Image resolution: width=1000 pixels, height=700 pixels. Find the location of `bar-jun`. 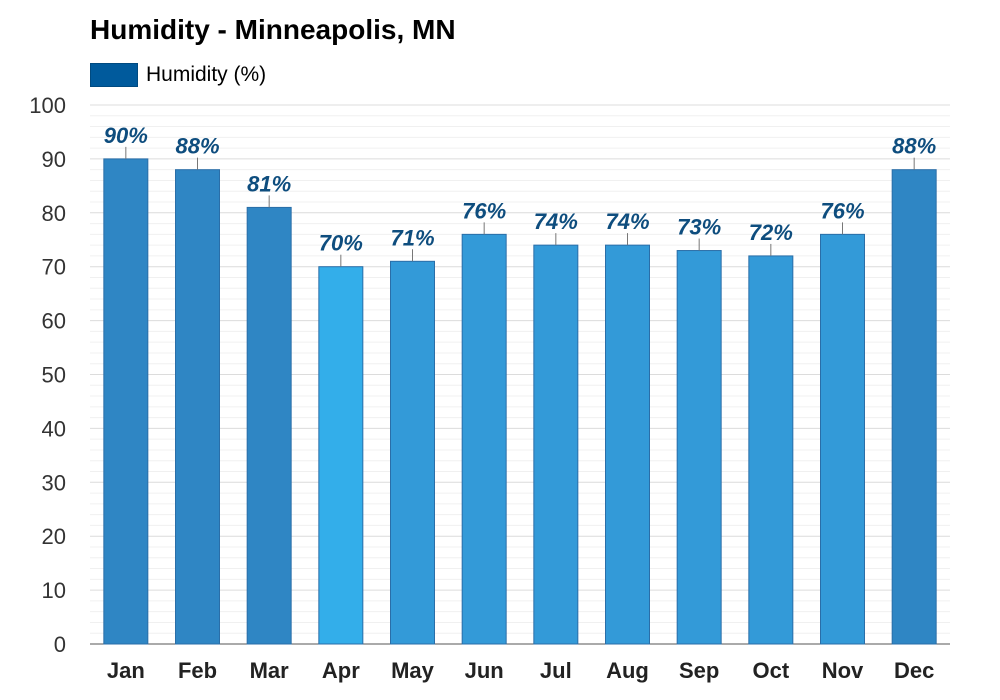

bar-jun is located at coordinates (484, 439).